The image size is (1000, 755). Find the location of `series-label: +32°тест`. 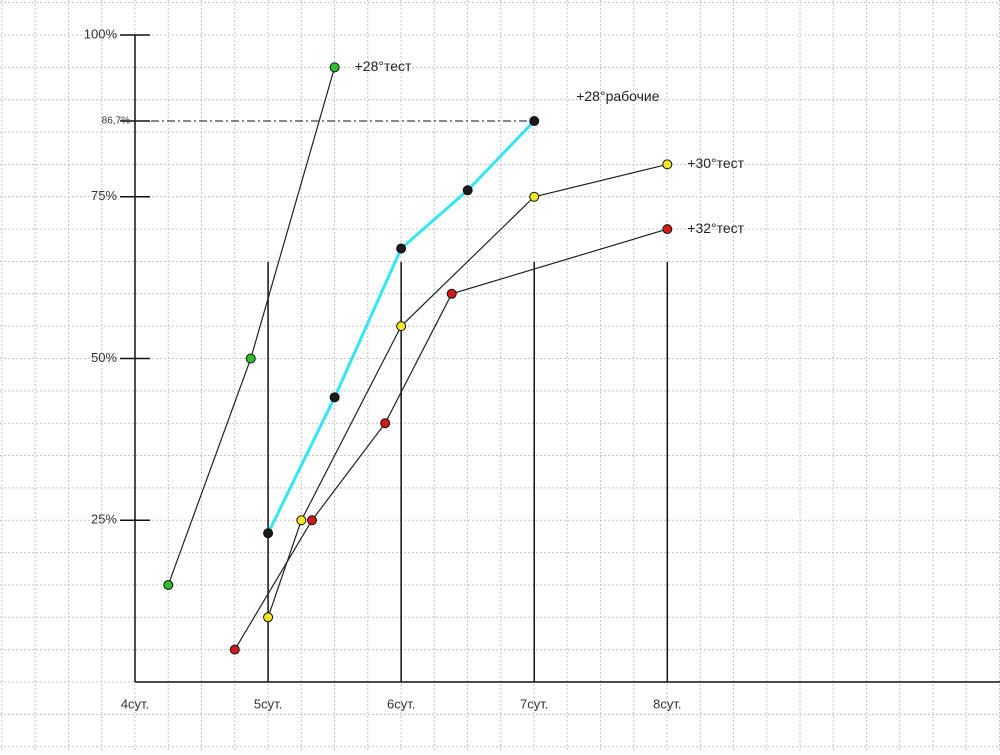

series-label: +32°тест is located at coordinates (715, 228).